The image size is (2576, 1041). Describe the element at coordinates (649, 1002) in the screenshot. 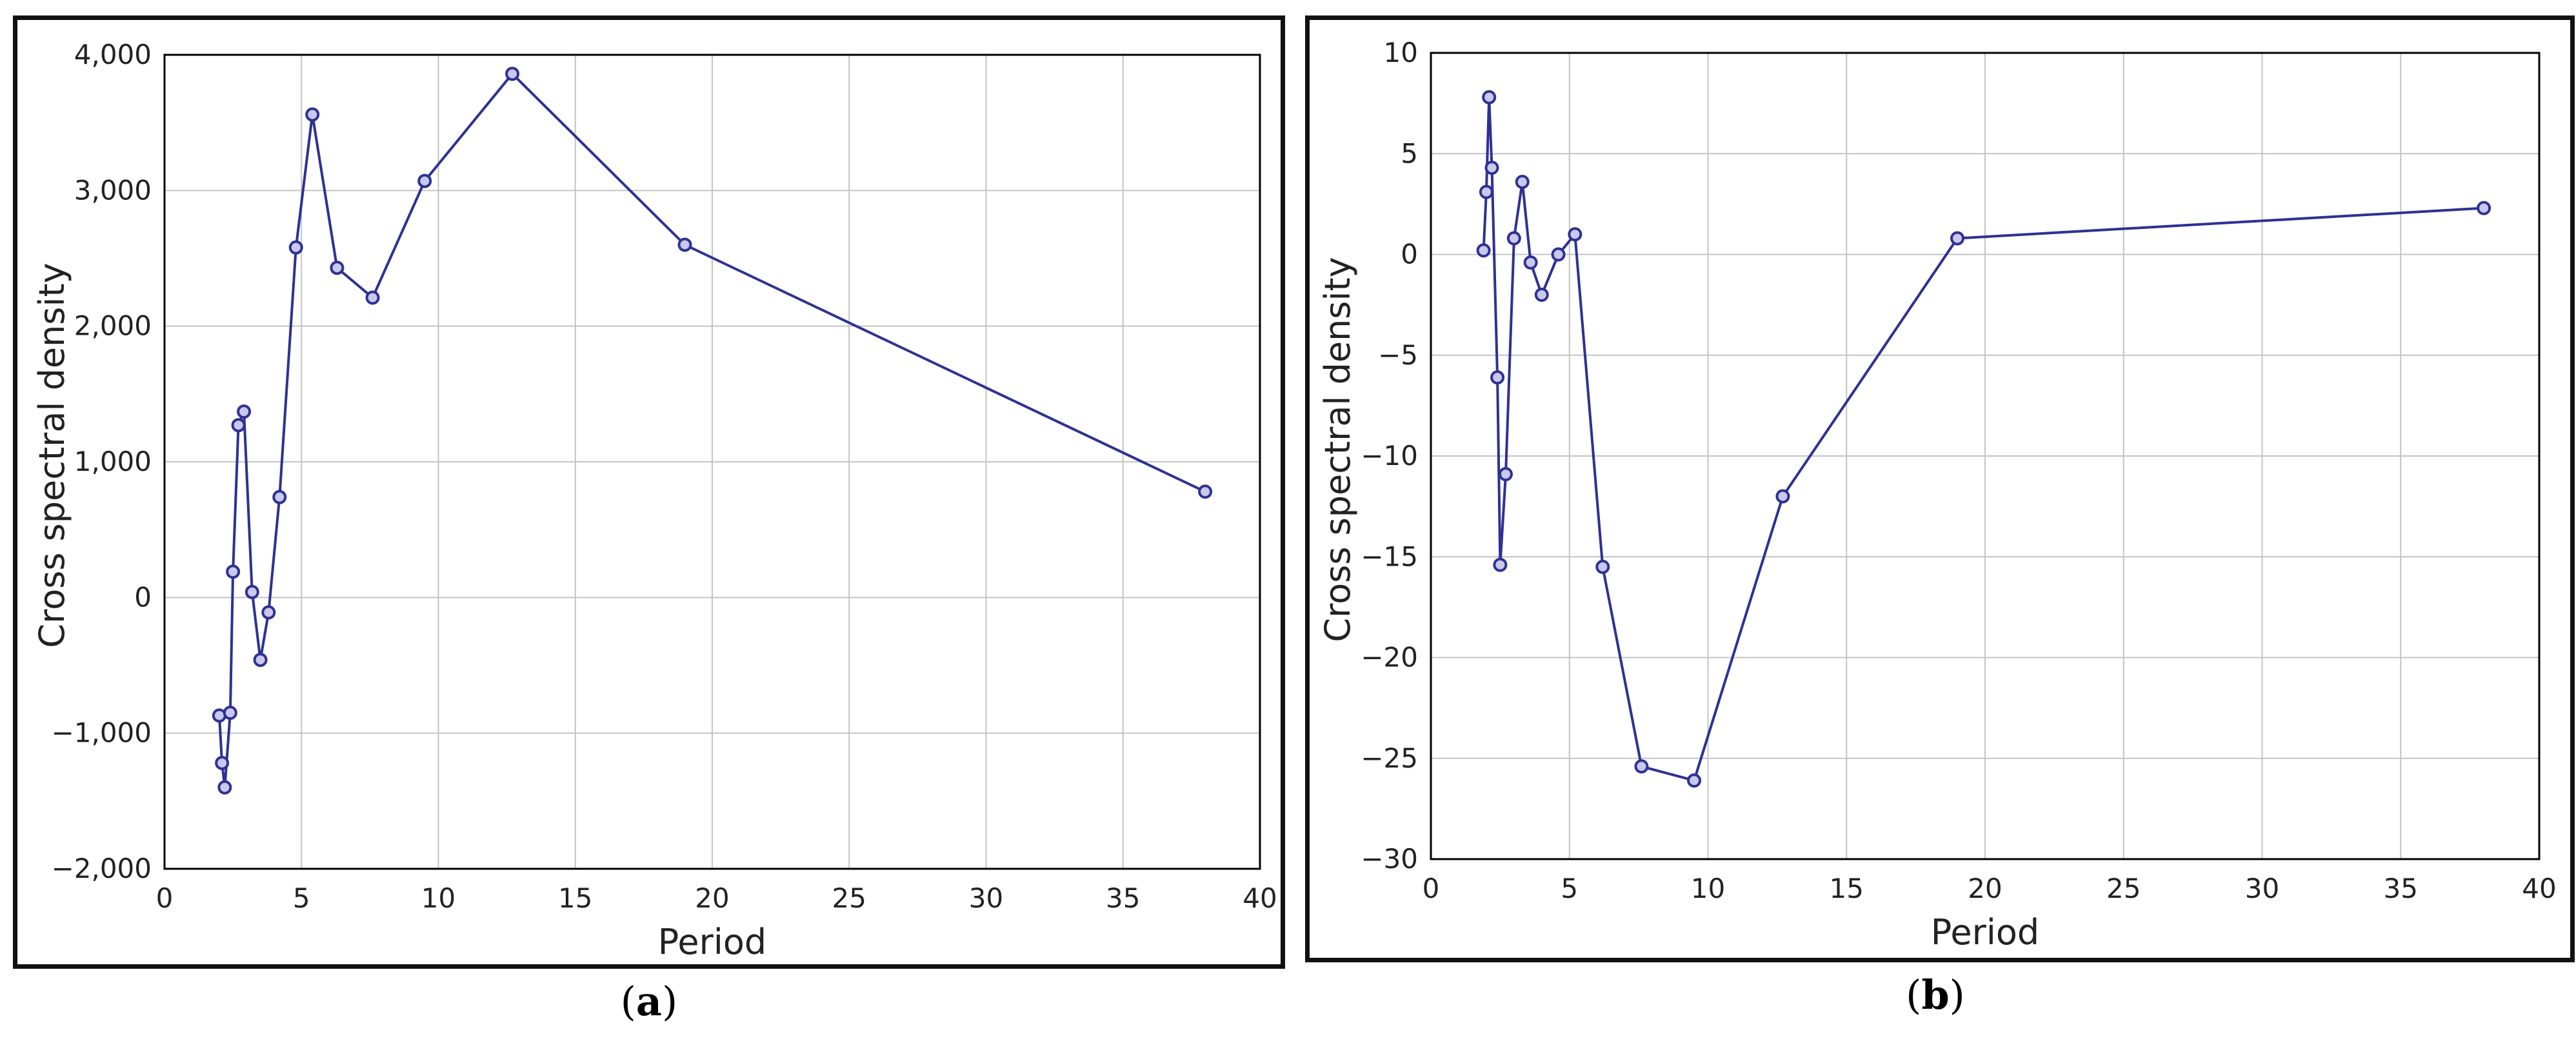

I see `caption-a: (a)` at that location.